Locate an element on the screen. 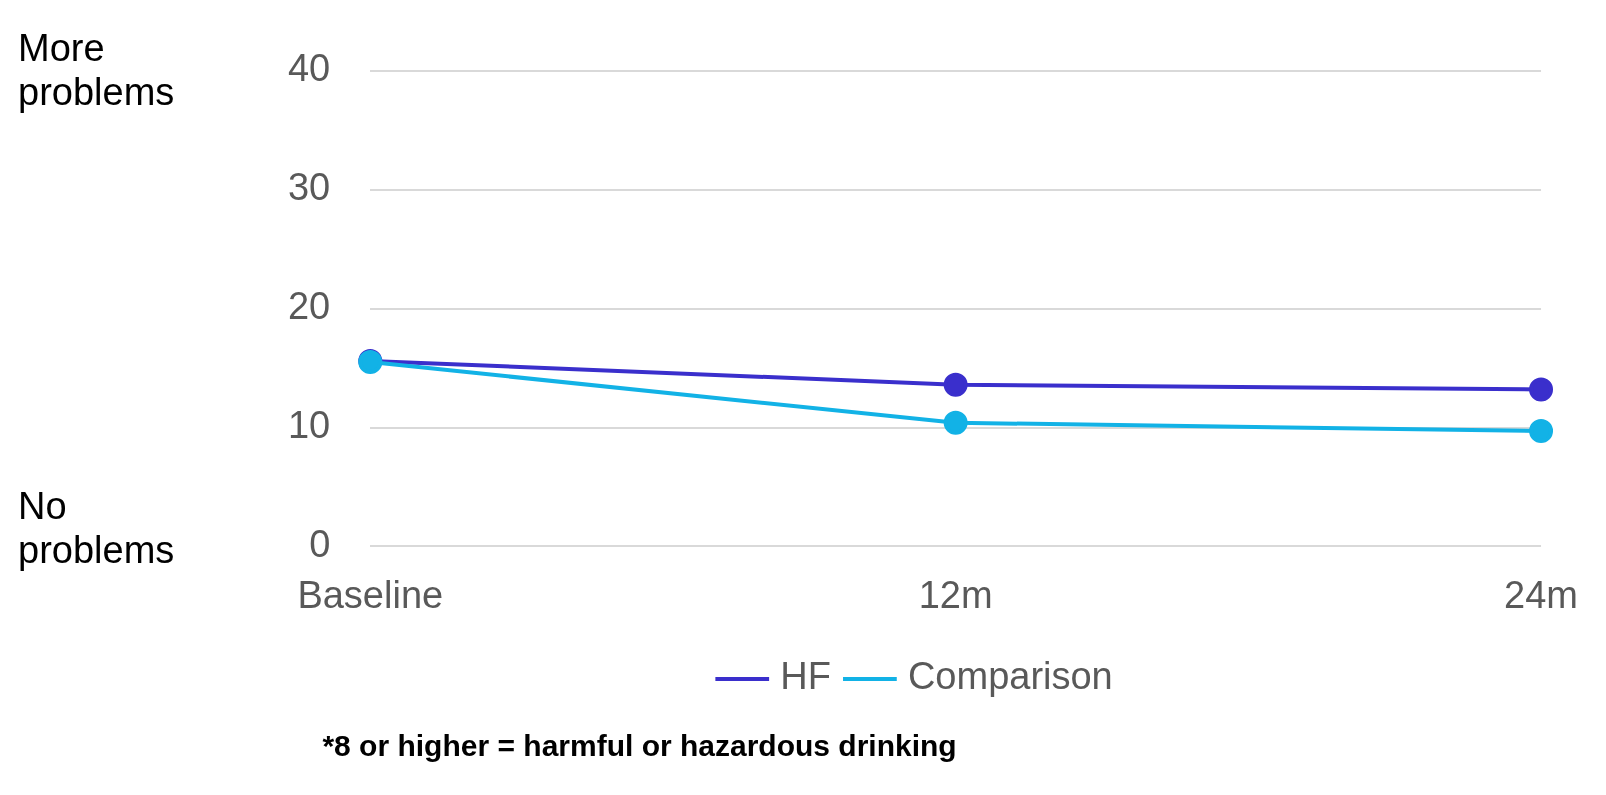  x-tick-label: Baseline is located at coordinates (370, 594).